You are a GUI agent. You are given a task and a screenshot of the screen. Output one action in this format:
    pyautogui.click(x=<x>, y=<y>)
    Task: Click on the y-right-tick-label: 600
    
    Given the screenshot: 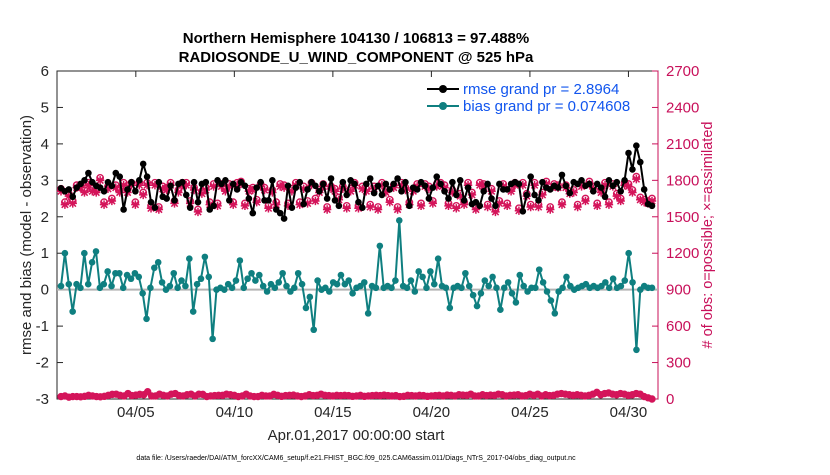 What is the action you would take?
    pyautogui.click(x=678, y=326)
    